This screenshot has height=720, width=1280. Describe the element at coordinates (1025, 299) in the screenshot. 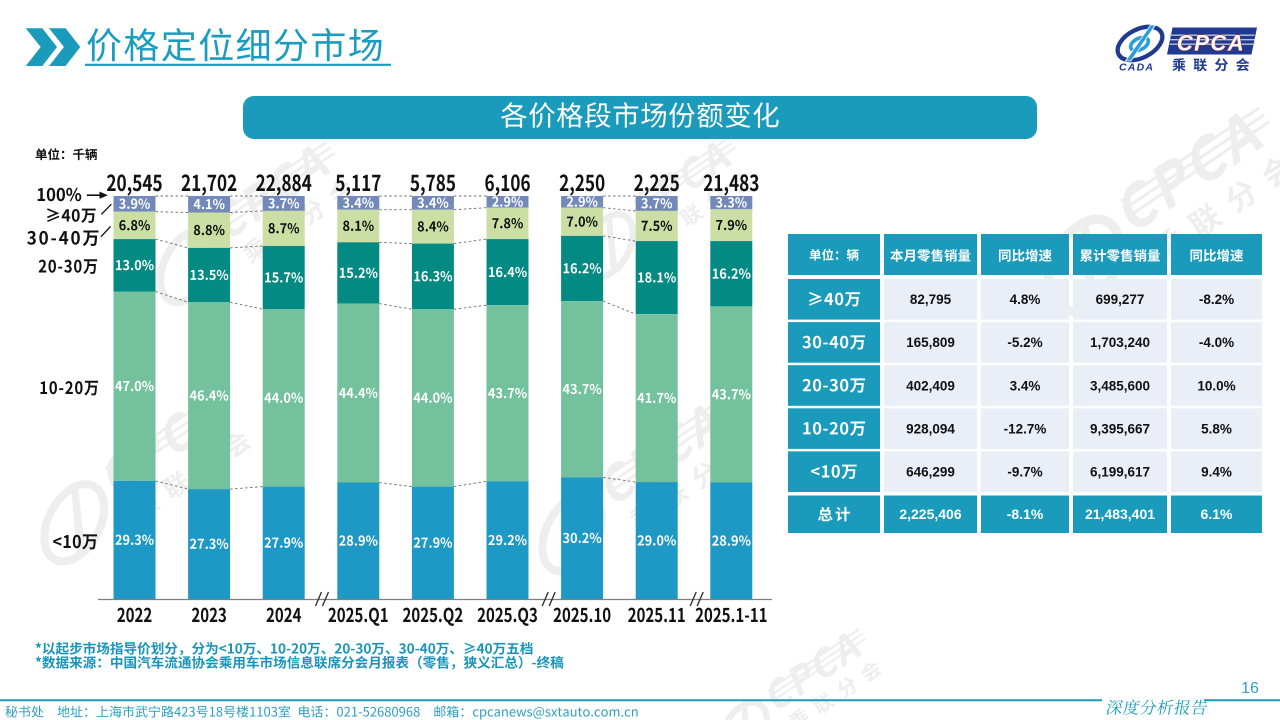

I see `svg-text: 4.8%` at that location.